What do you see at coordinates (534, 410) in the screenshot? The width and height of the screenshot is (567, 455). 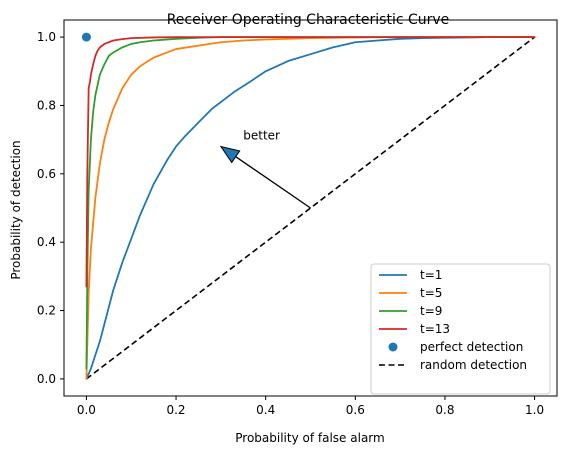 I see `x-tick-label: 1.0` at bounding box center [534, 410].